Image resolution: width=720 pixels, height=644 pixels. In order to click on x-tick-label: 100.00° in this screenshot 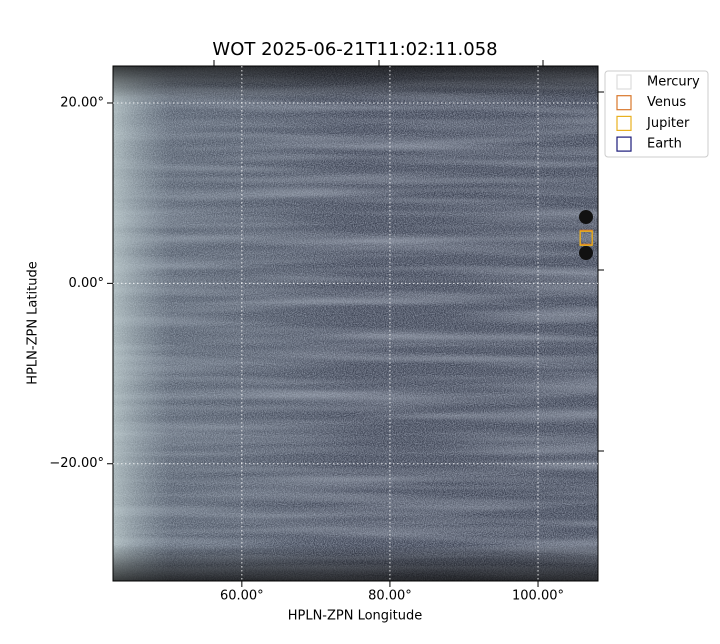, I will do `click(538, 596)`.